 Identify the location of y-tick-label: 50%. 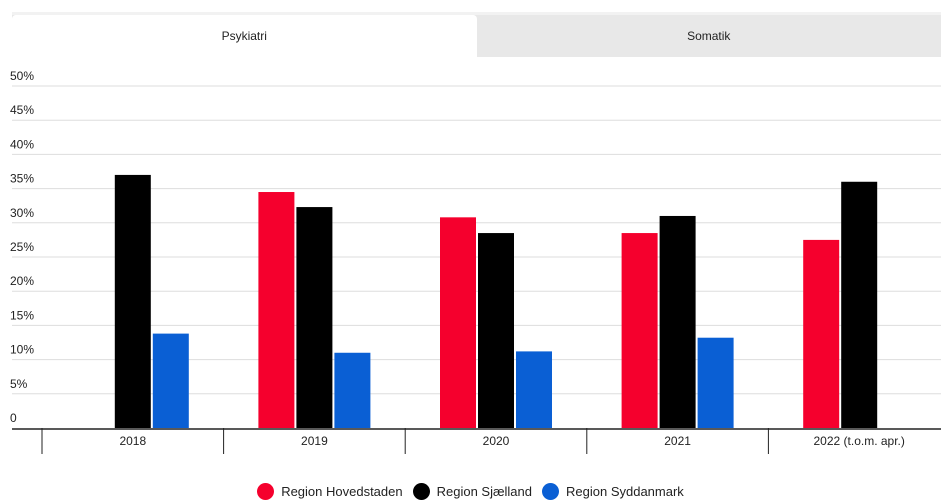
(22, 76).